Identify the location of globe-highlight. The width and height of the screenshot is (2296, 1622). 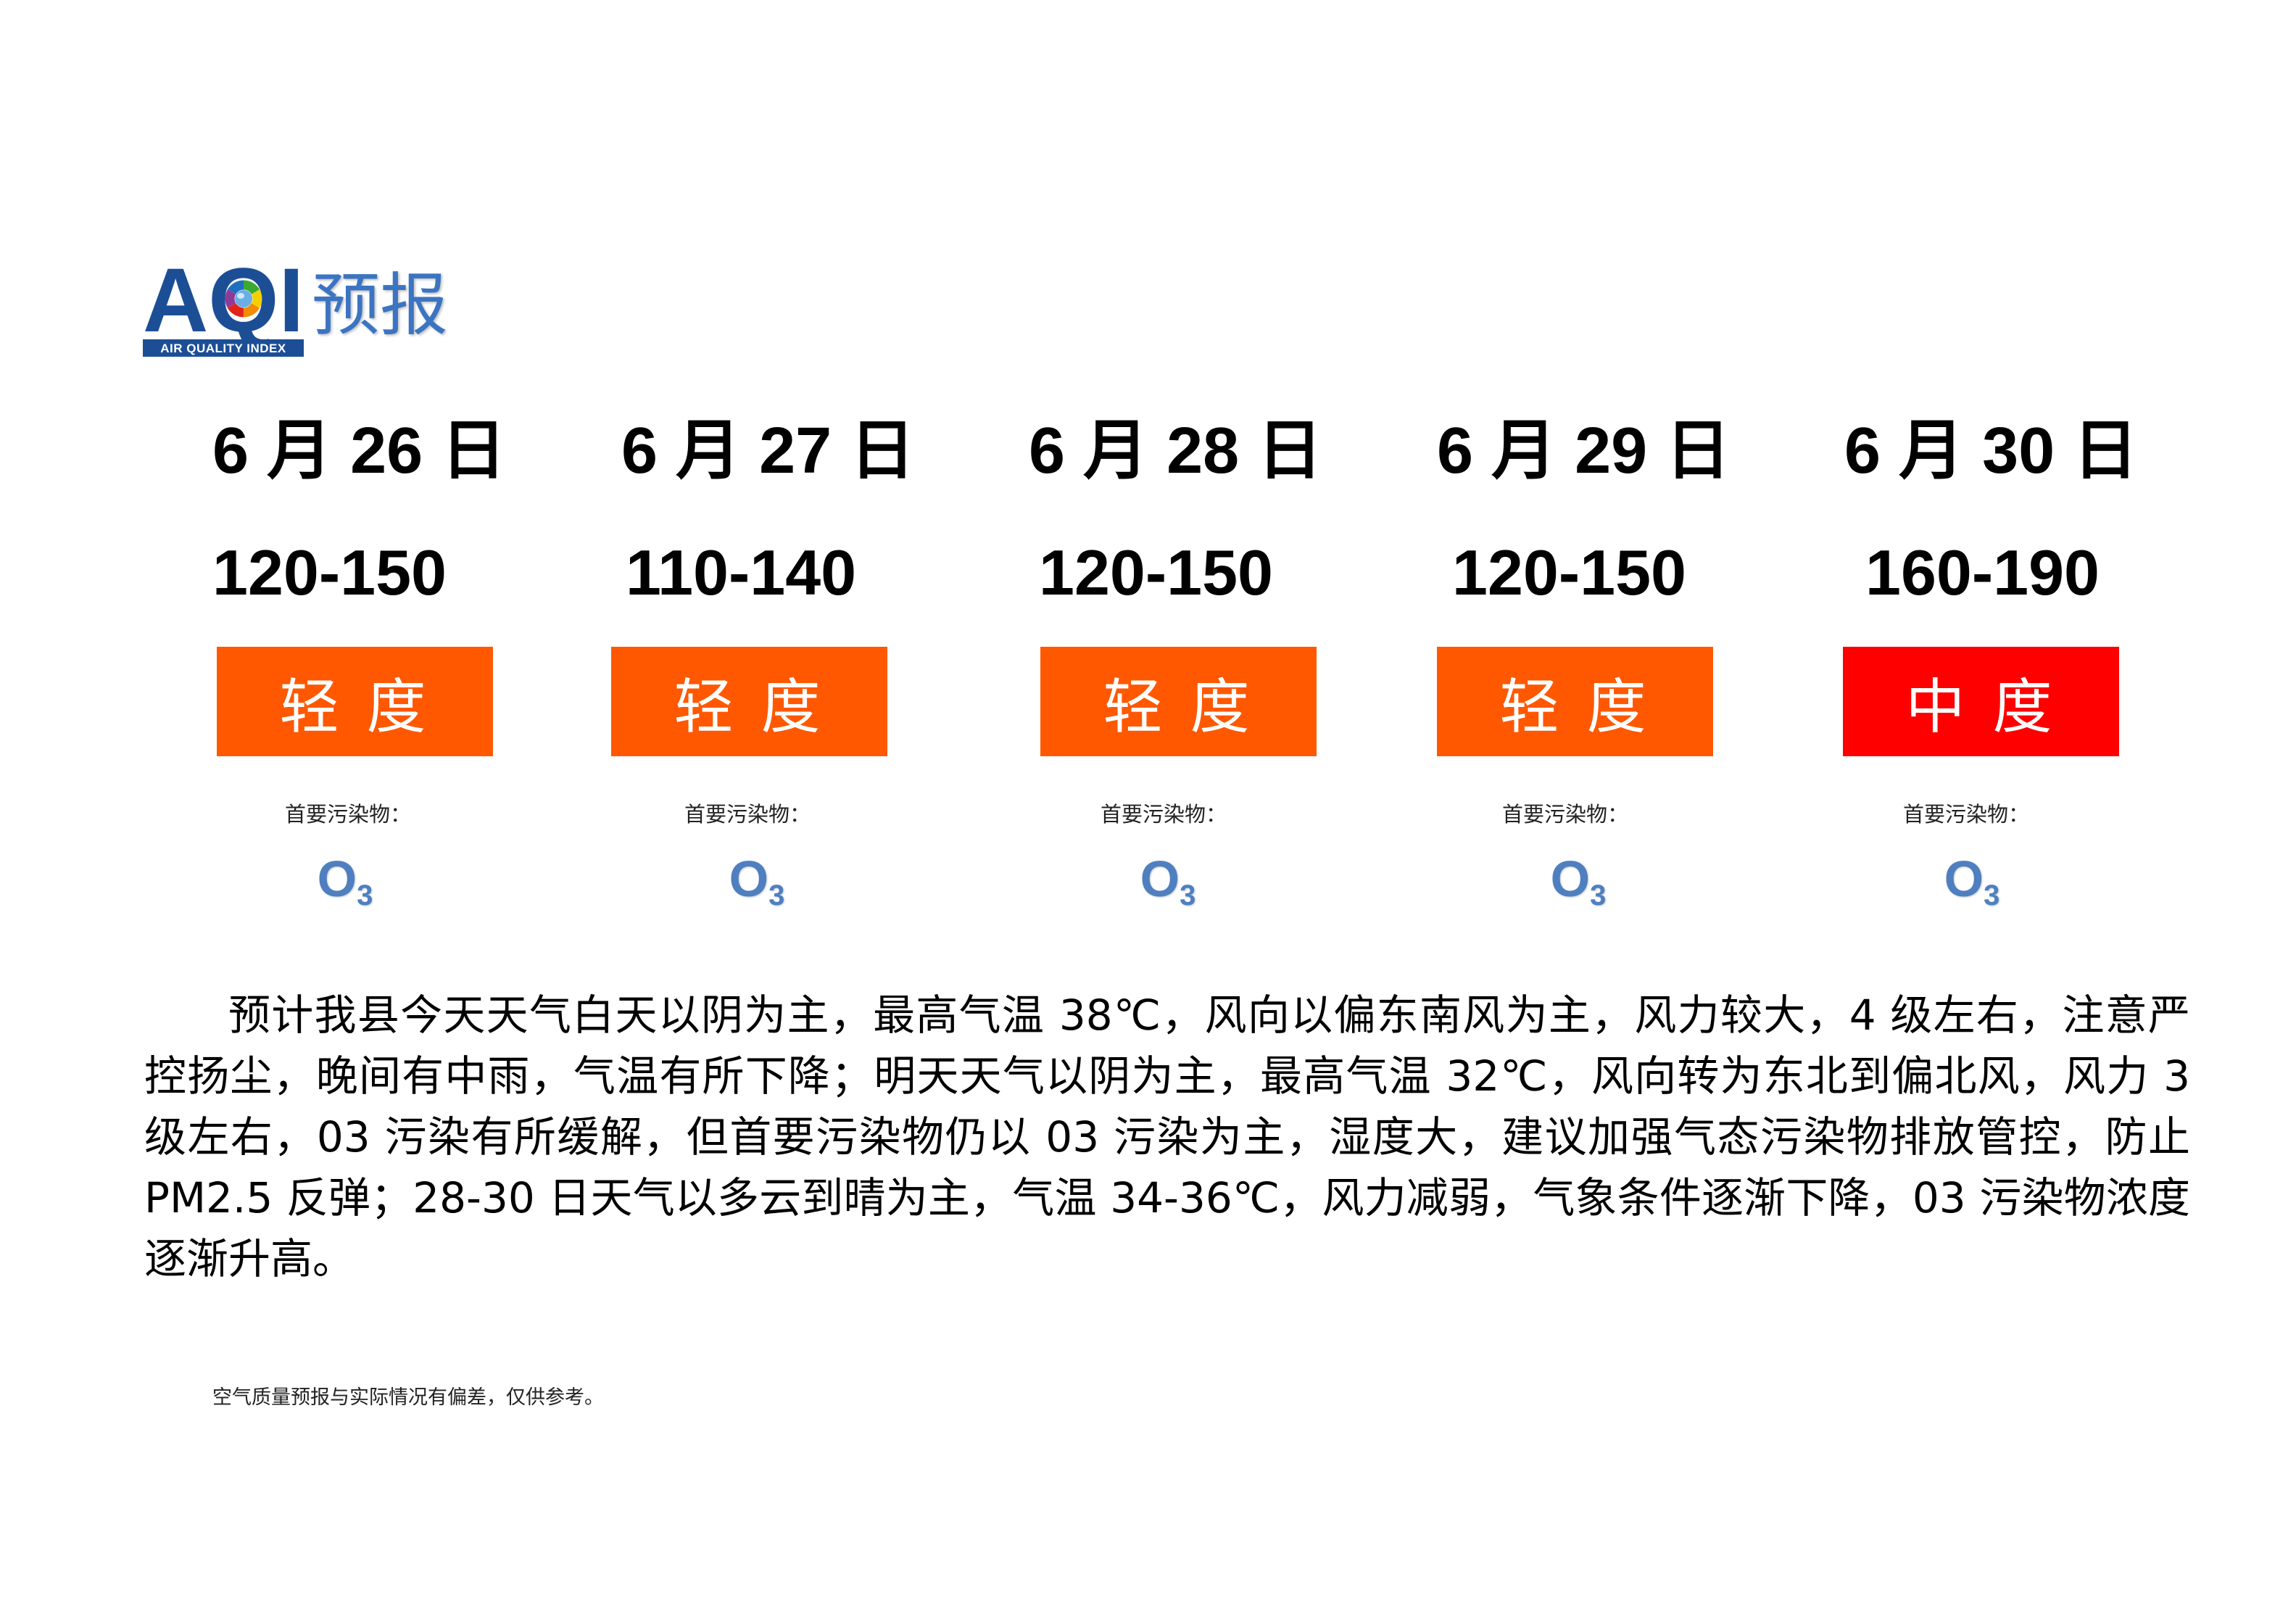
(240, 296).